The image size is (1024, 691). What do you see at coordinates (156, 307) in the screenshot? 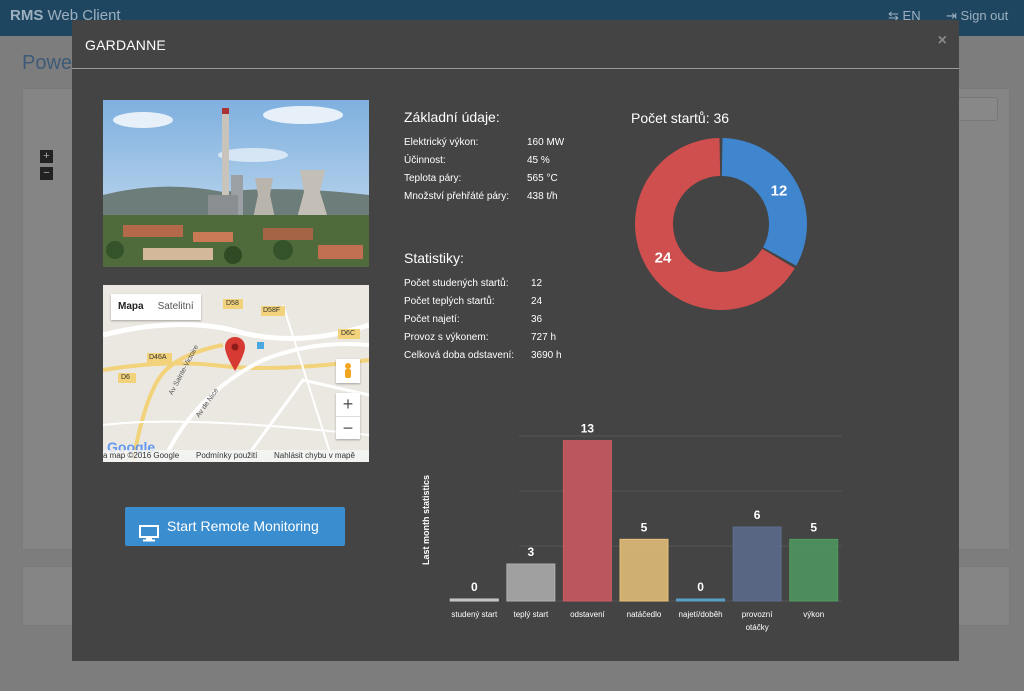
I see `map-type-control: Mapa Satelitní` at bounding box center [156, 307].